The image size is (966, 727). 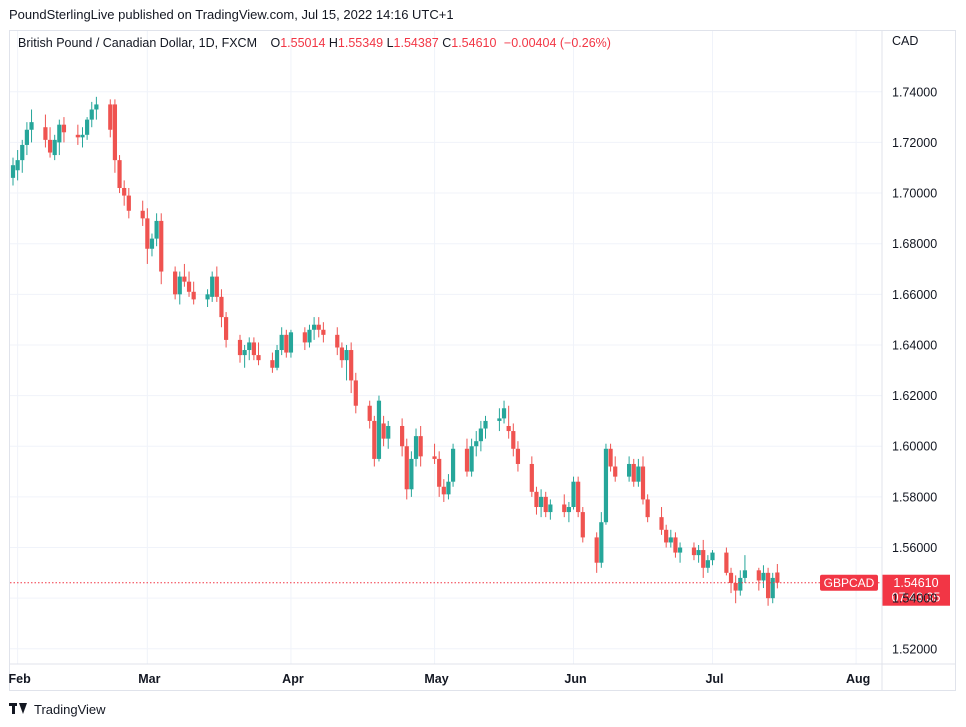 What do you see at coordinates (447, 43) in the screenshot?
I see `close-label: C` at bounding box center [447, 43].